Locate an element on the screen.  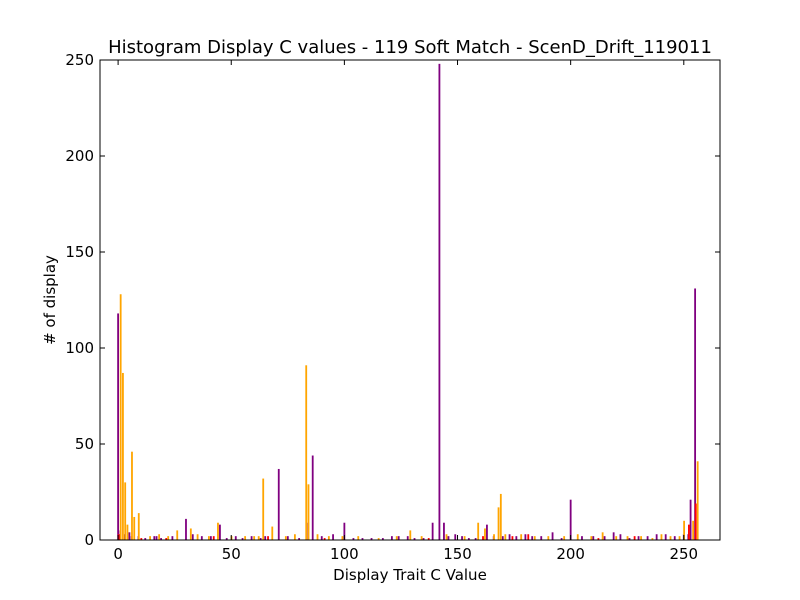
x-tick-label: 250 is located at coordinates (683, 554).